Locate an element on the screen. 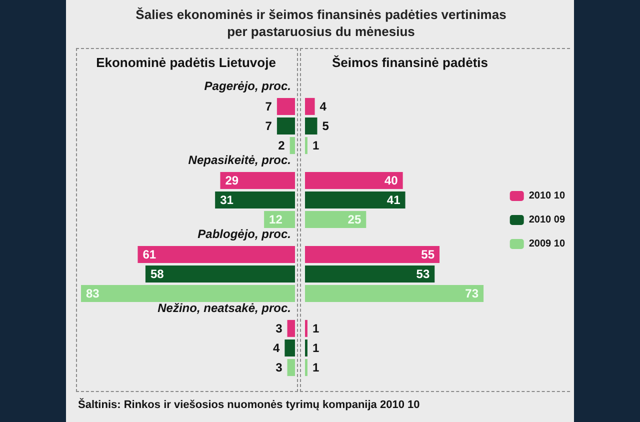  legend-label: 2009 10 is located at coordinates (547, 244).